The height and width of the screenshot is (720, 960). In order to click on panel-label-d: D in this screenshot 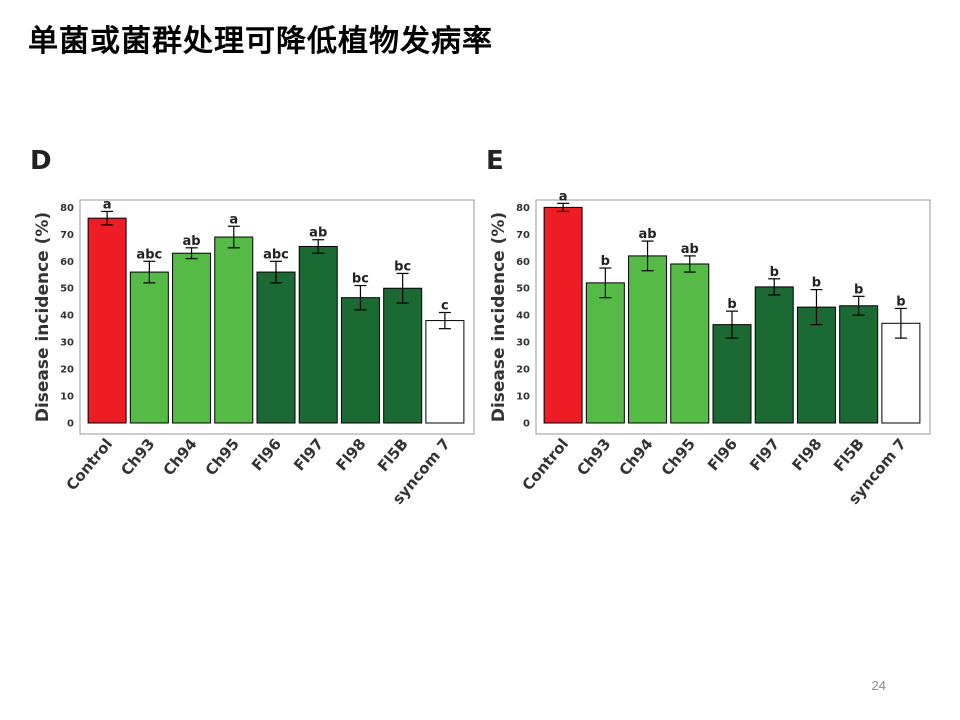, I will do `click(41, 161)`.